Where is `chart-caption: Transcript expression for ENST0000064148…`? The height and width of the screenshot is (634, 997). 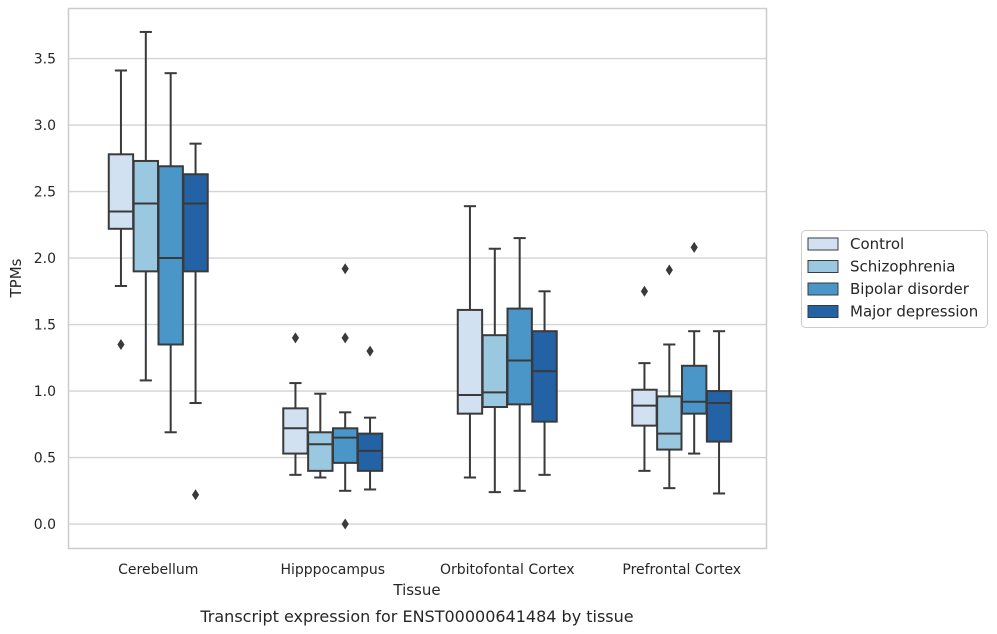 chart-caption: Transcript expression for ENST0000064148… is located at coordinates (416, 616).